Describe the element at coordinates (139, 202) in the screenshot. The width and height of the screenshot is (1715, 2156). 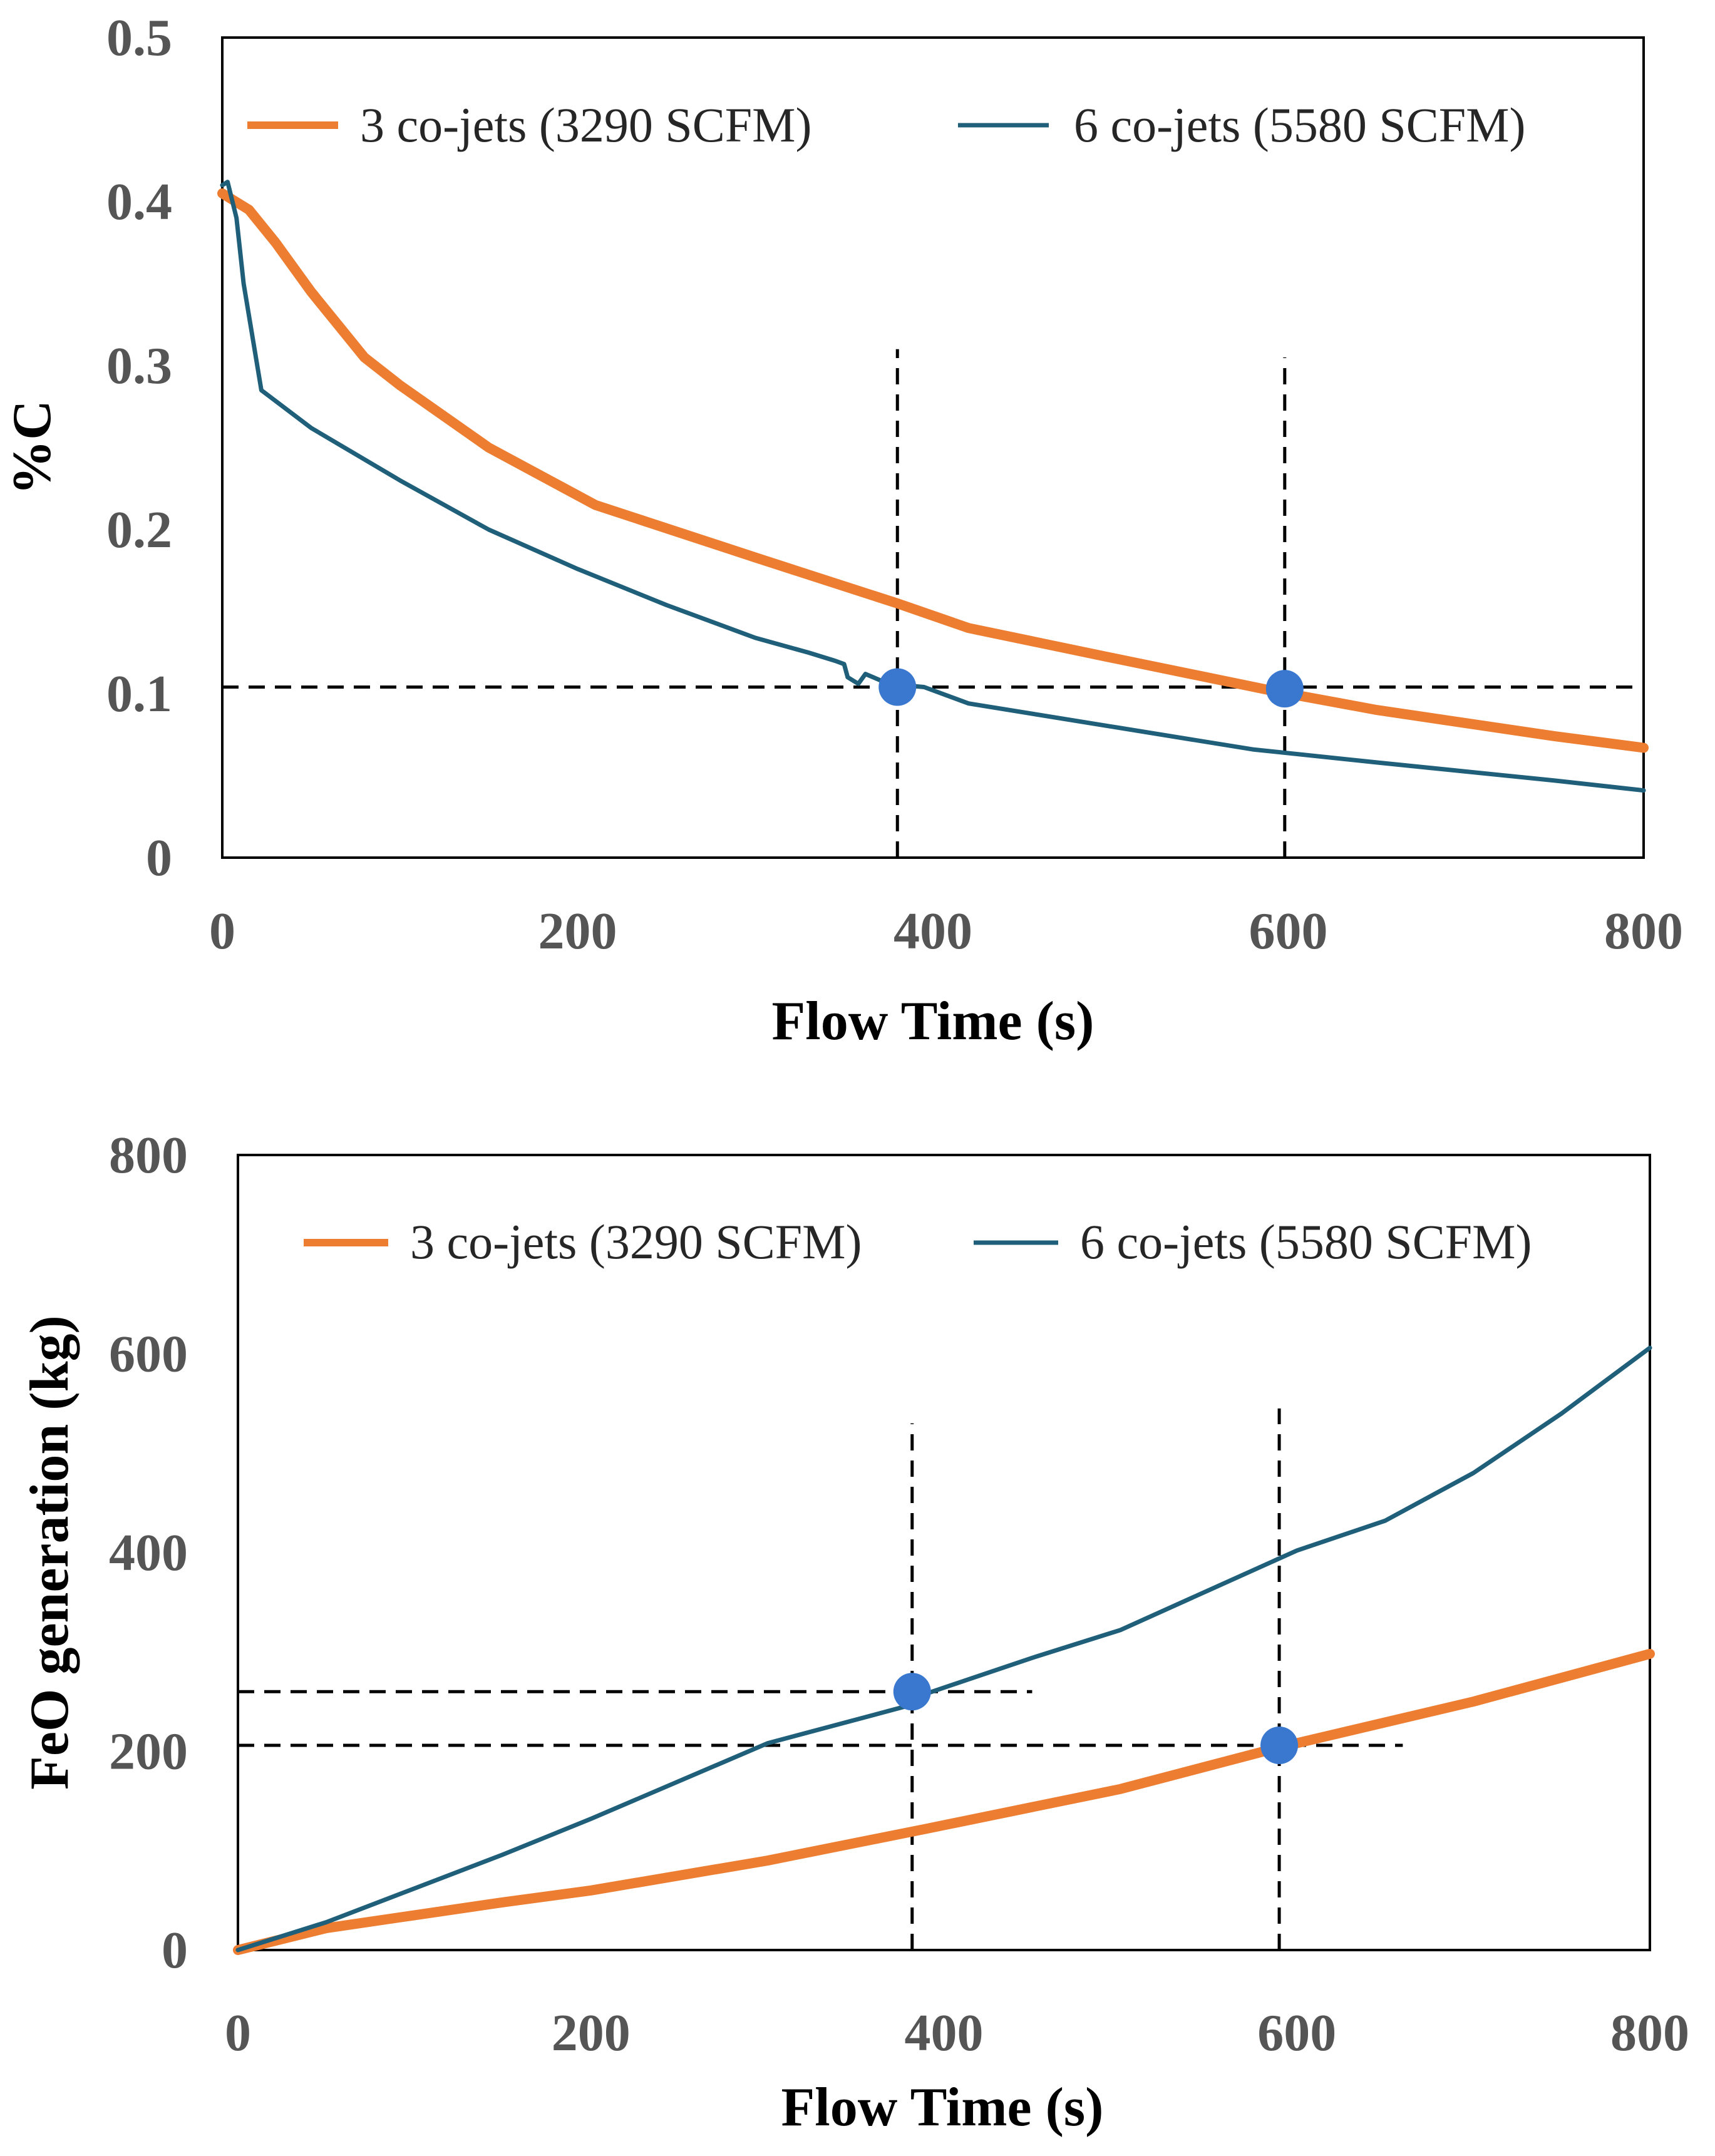
I see `carbon-y-tick-4: 0.4` at that location.